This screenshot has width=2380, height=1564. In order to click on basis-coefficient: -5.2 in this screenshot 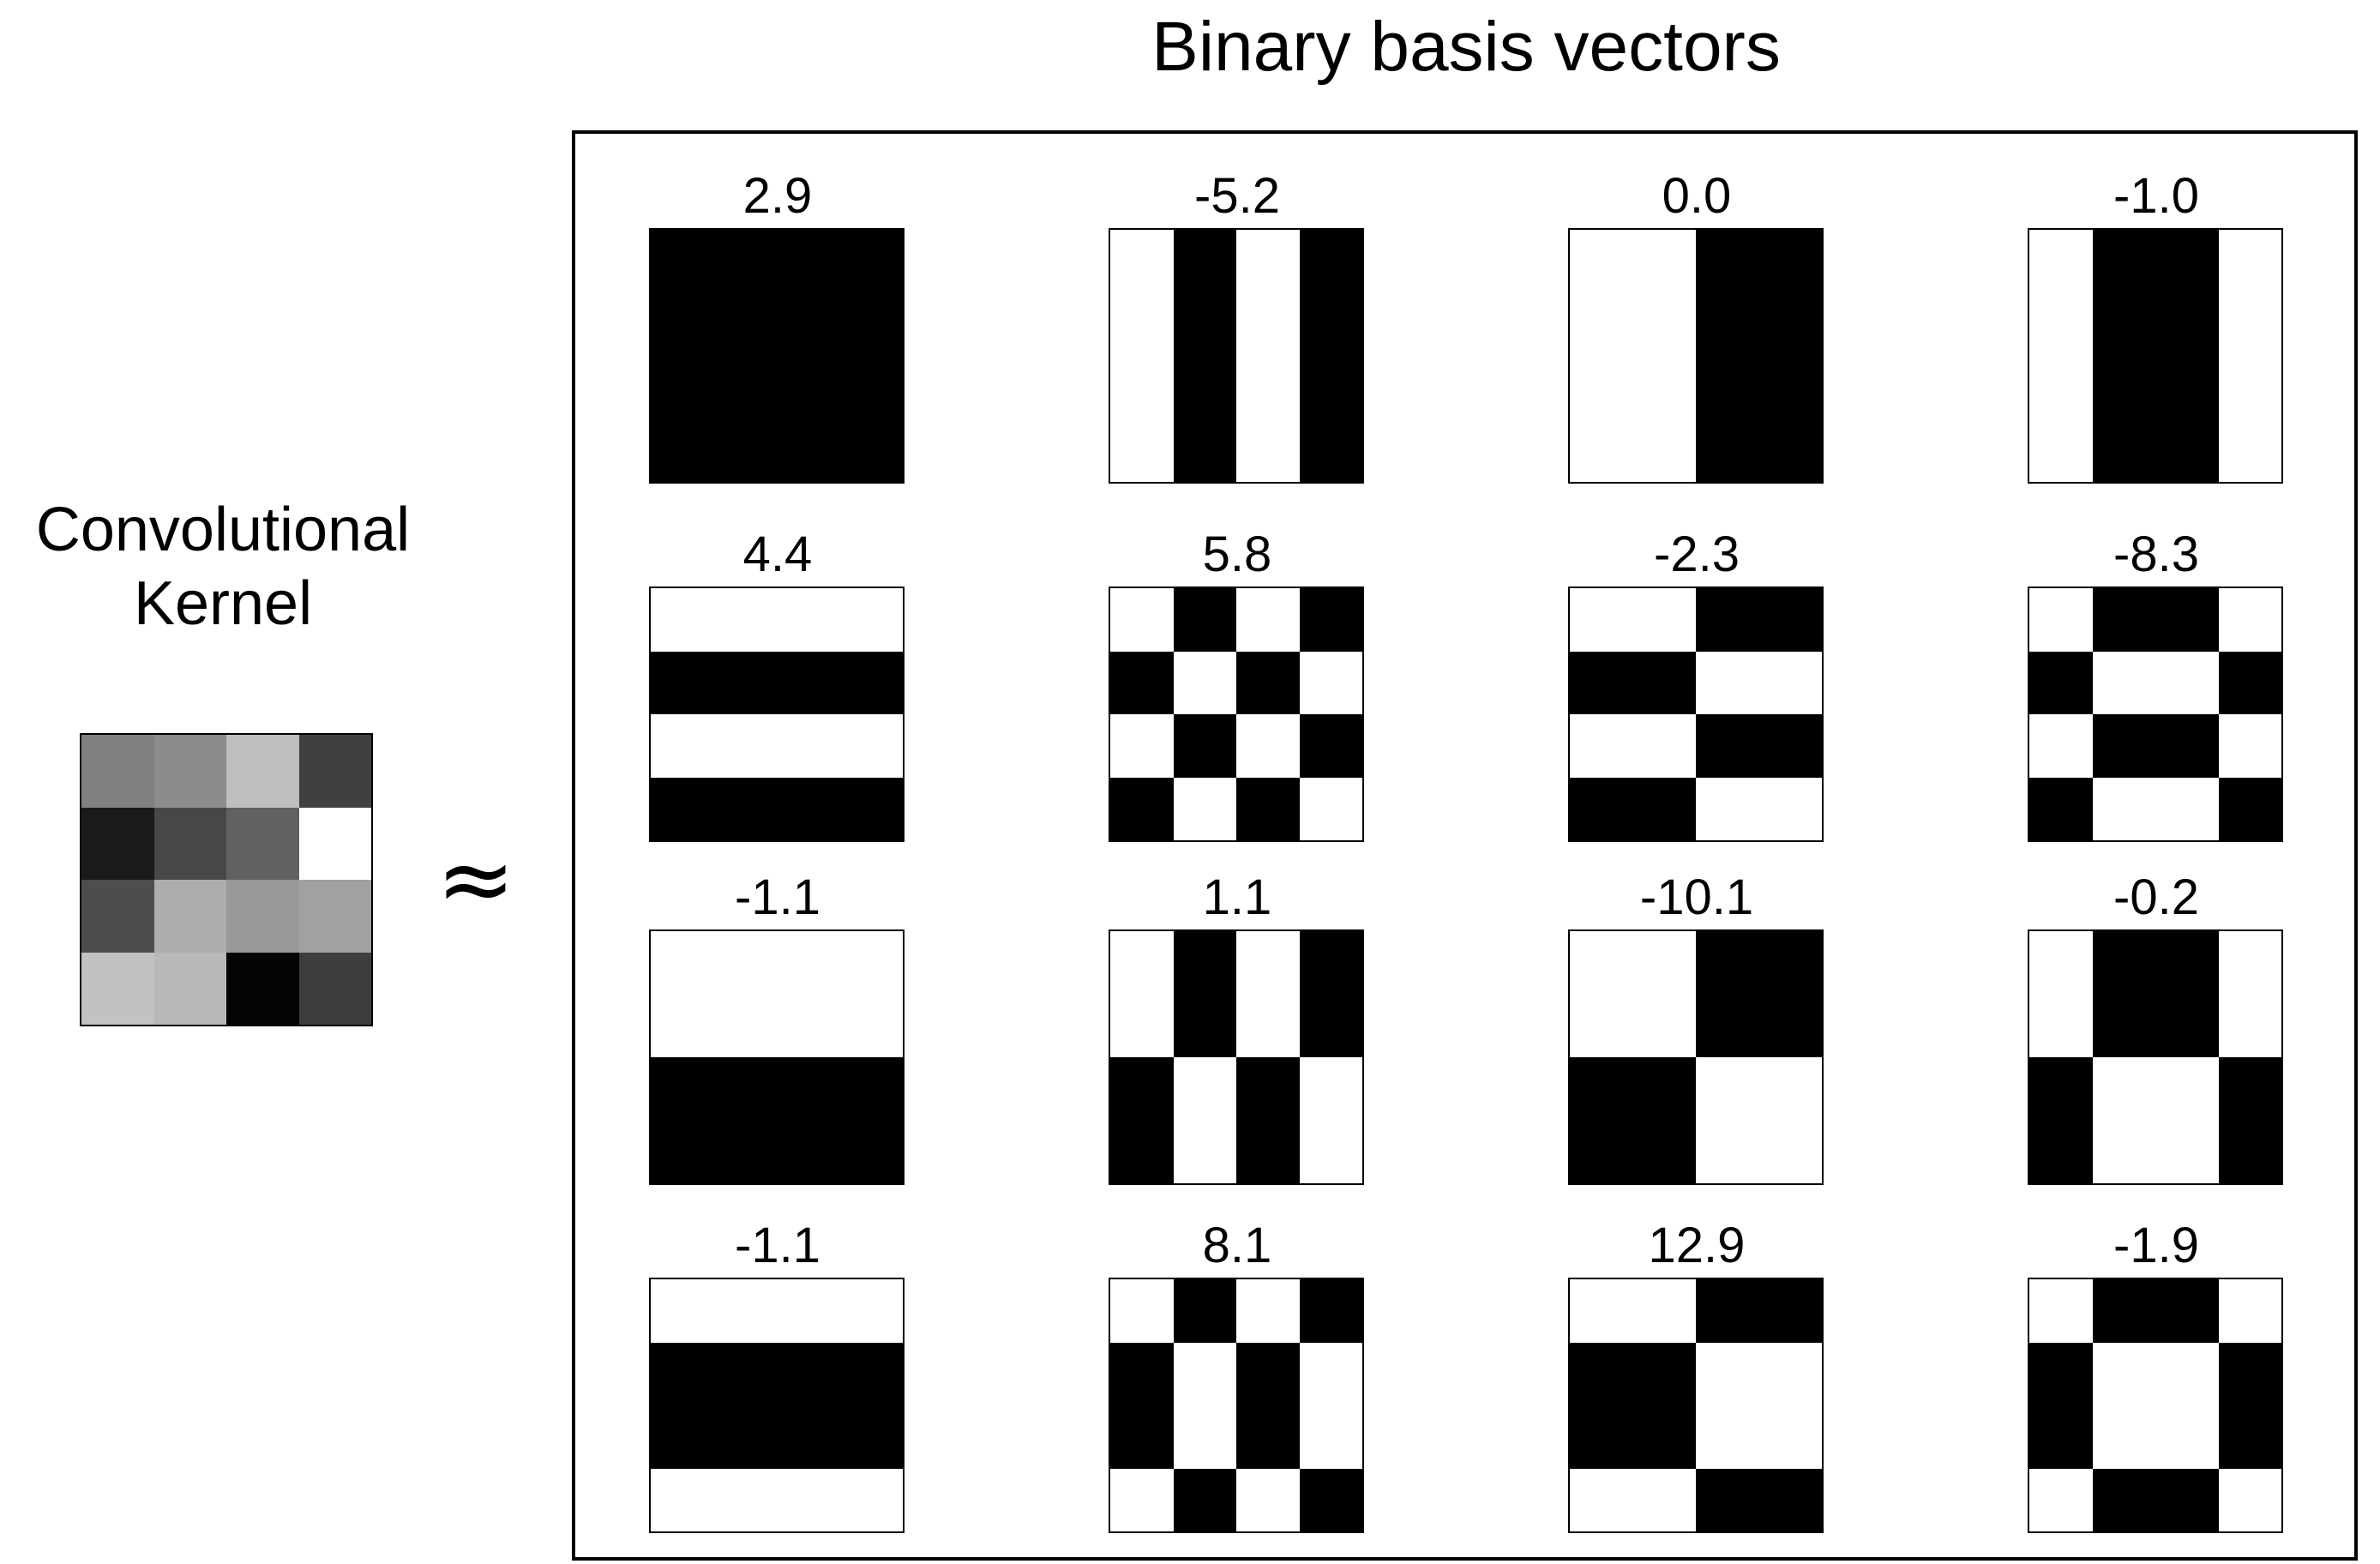, I will do `click(1237, 196)`.